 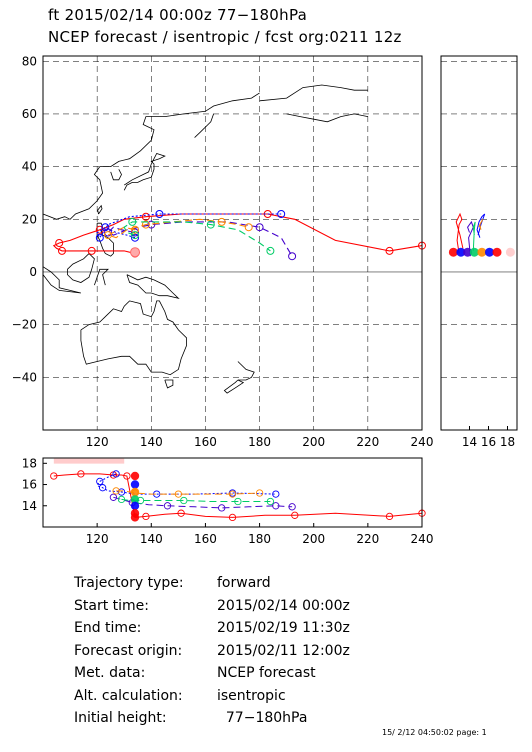 I want to click on lh-y-tick-label: 18, so click(x=29, y=463).